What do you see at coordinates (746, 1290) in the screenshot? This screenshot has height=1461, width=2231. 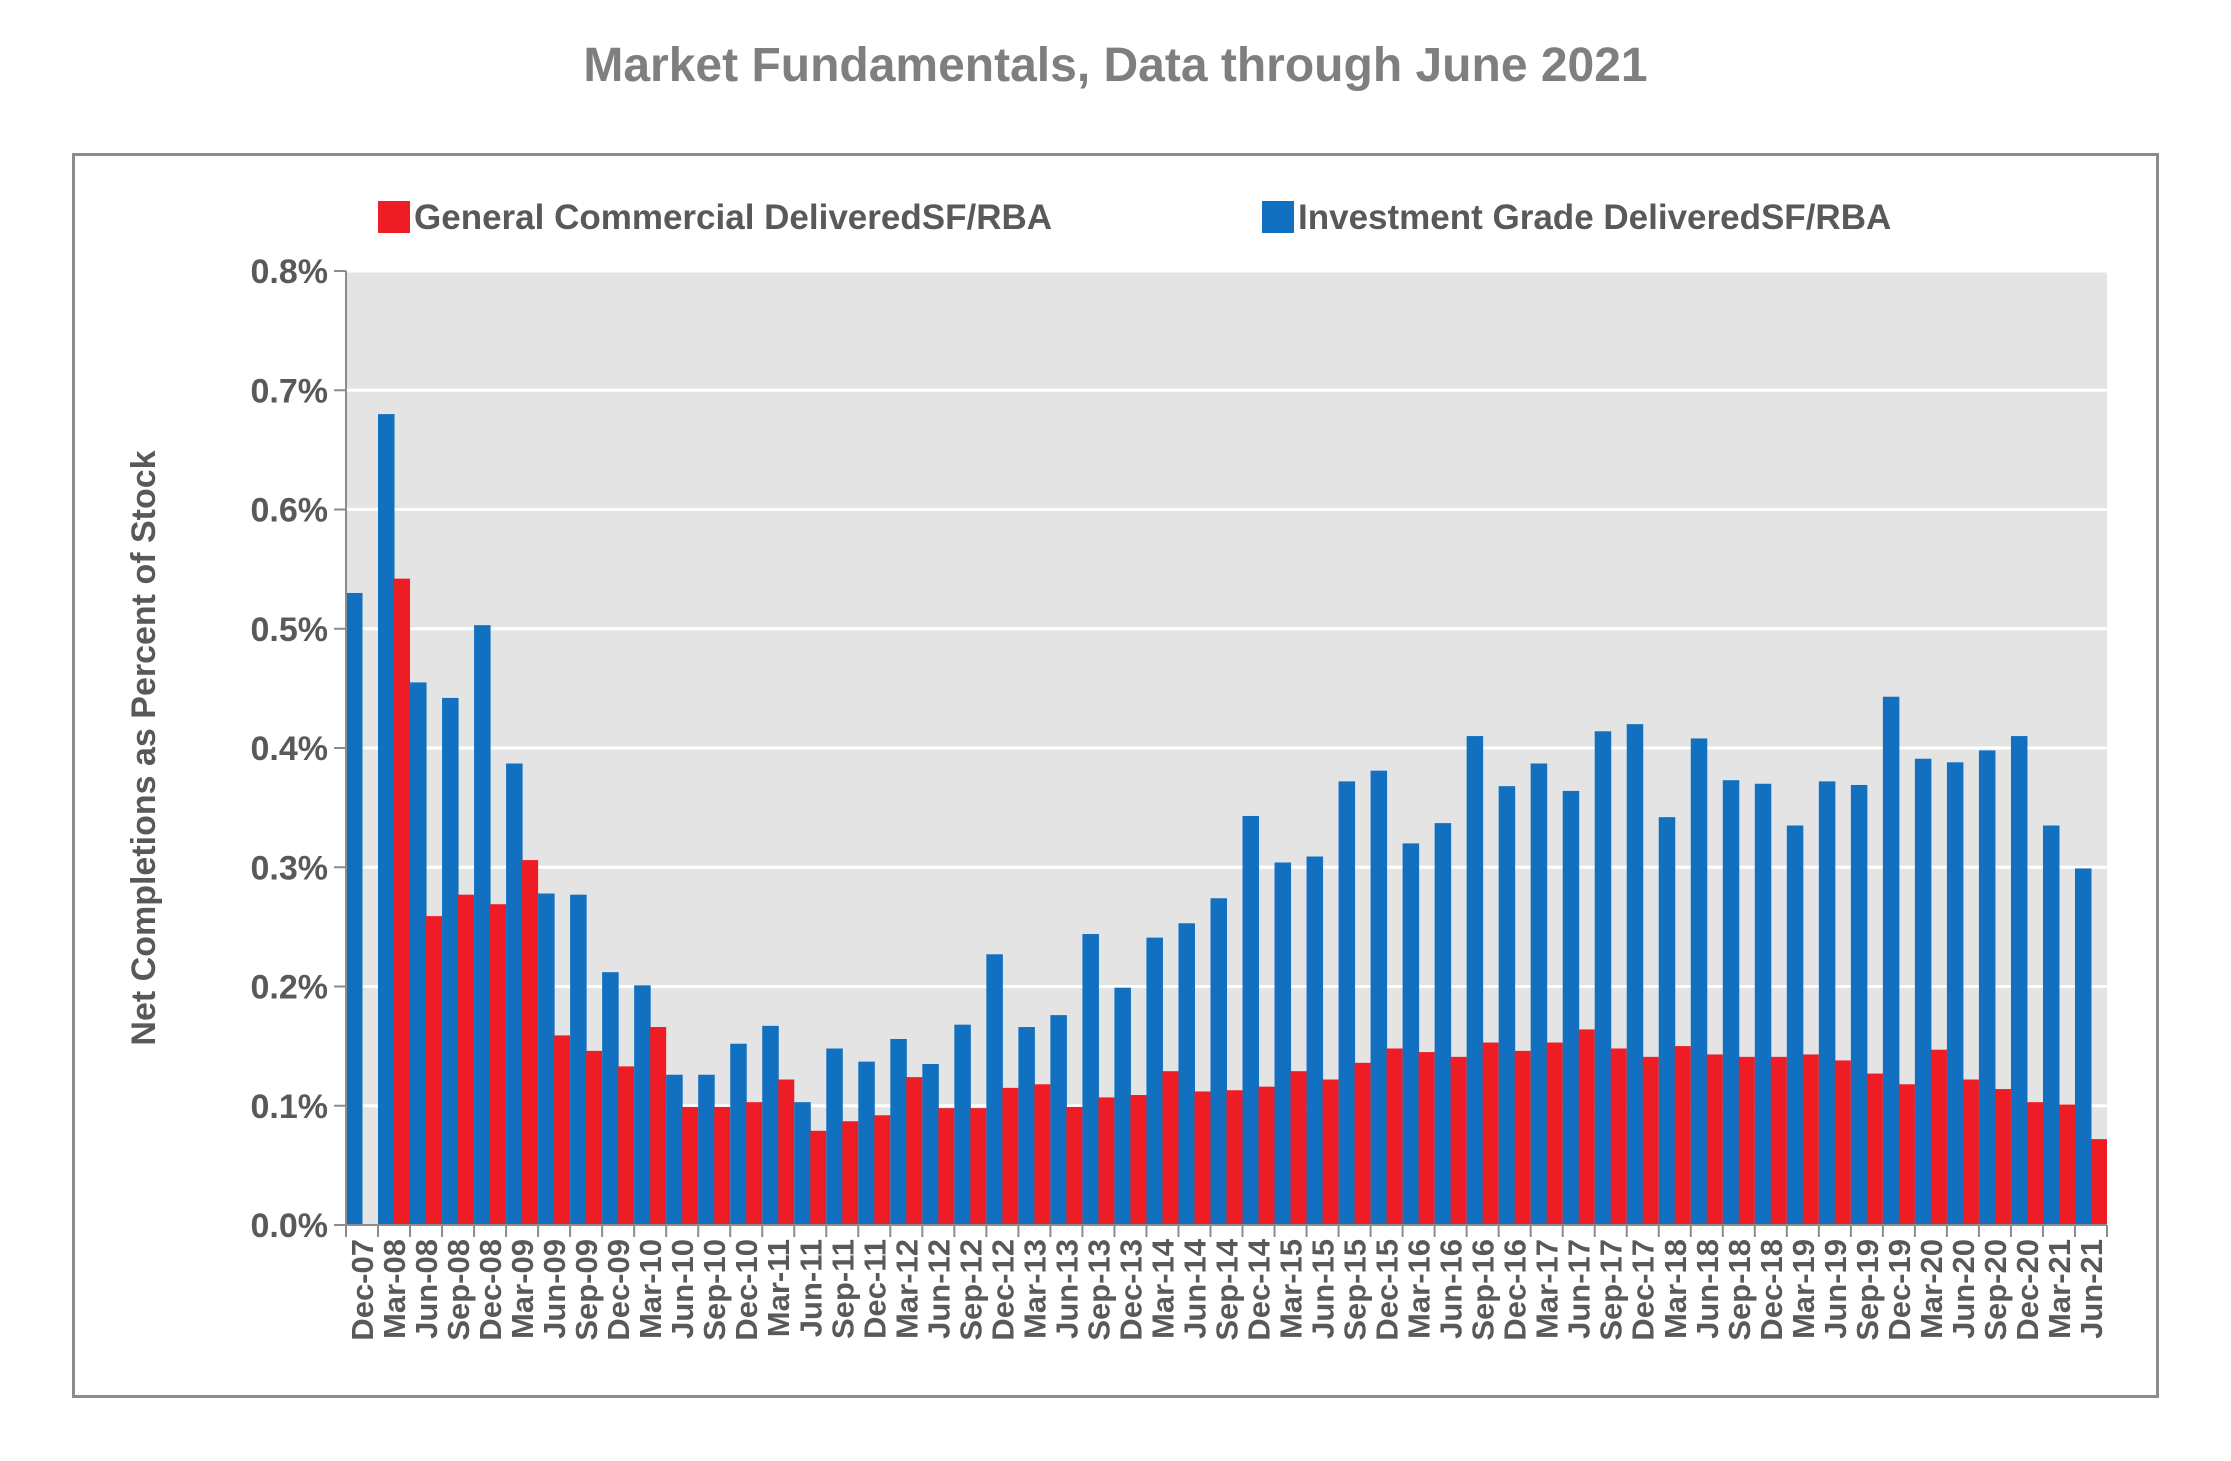 I see `x-tick-label: Dec-10` at bounding box center [746, 1290].